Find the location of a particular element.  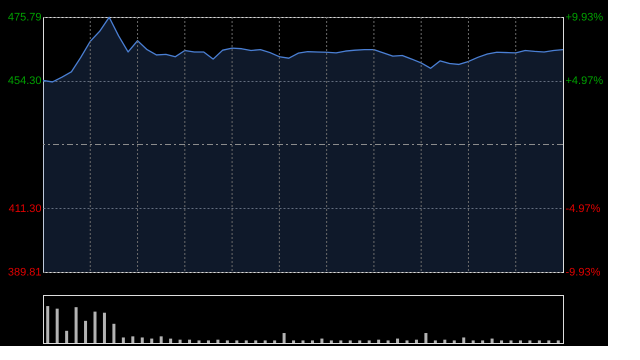

y2-tick-label: -9.93% is located at coordinates (583, 272).